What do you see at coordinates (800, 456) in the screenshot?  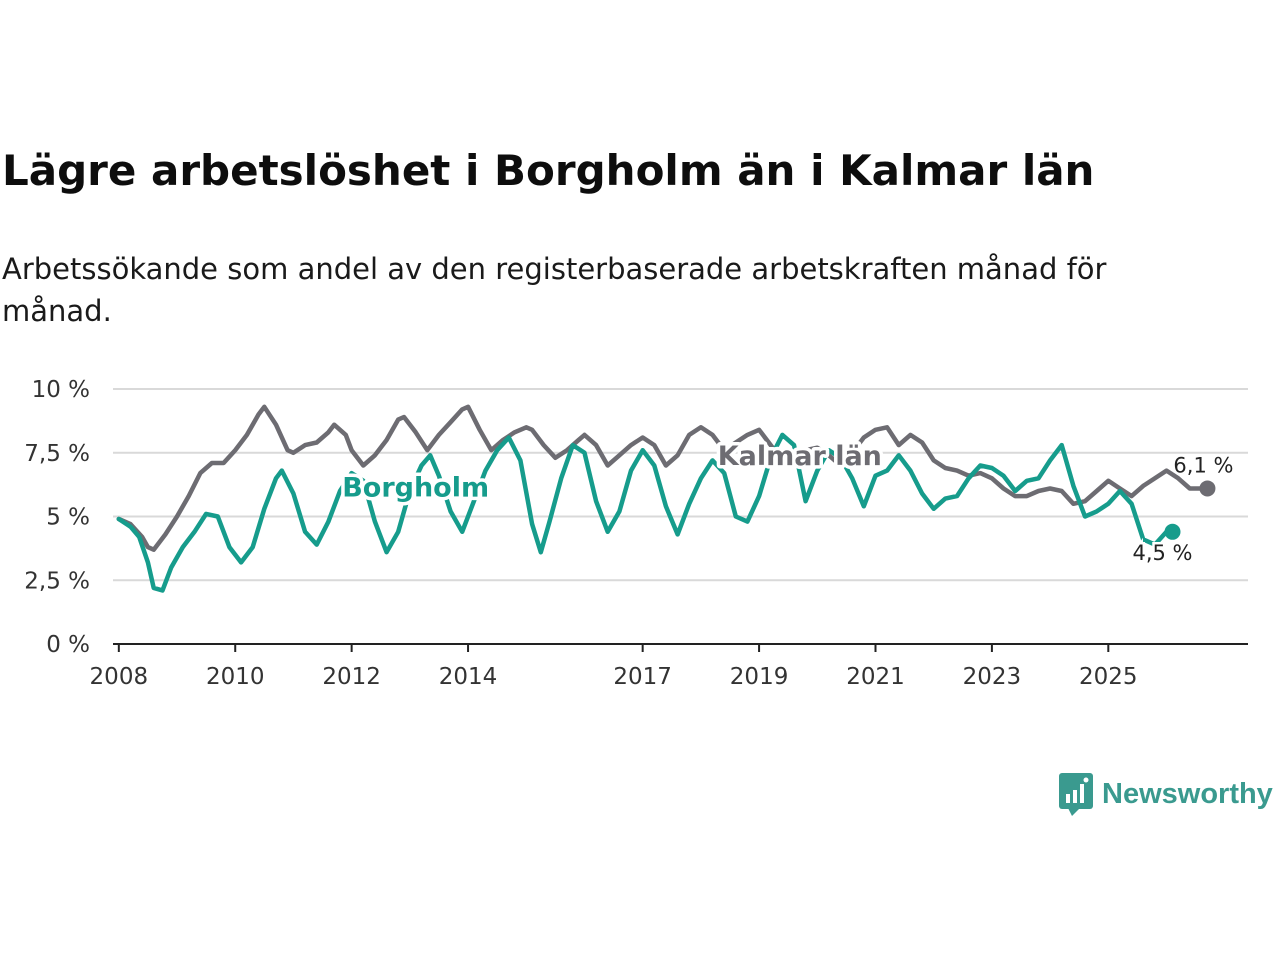 I see `series-label-kalmar-lan: Kalmar län` at bounding box center [800, 456].